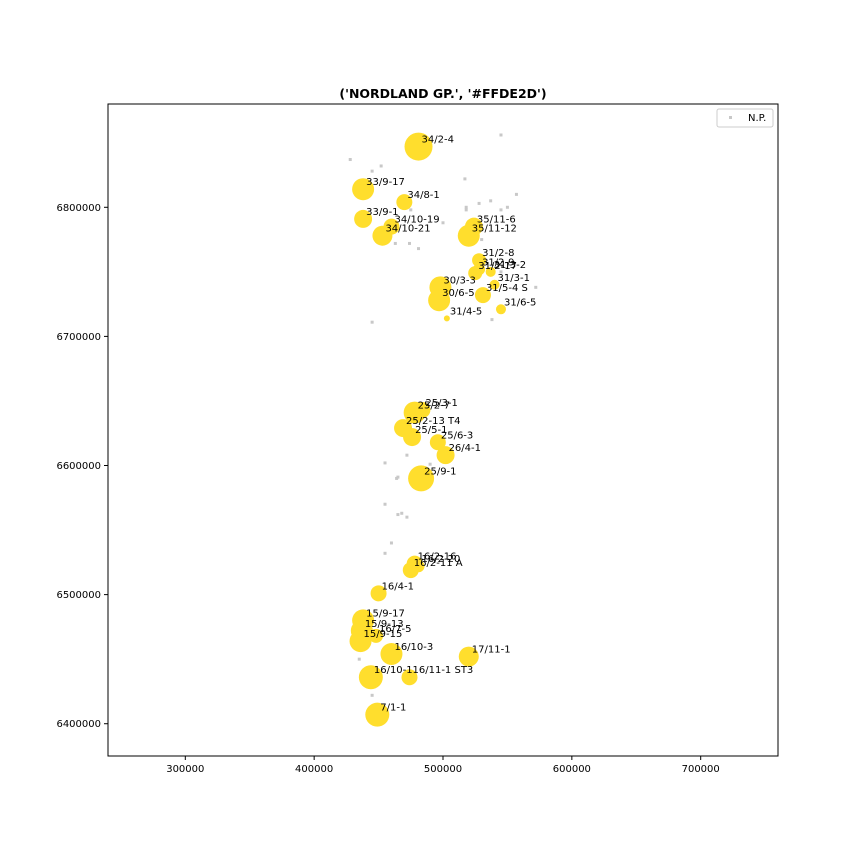 The height and width of the screenshot is (864, 864). Describe the element at coordinates (510, 265) in the screenshot. I see `well-label: 31/3-2` at that location.